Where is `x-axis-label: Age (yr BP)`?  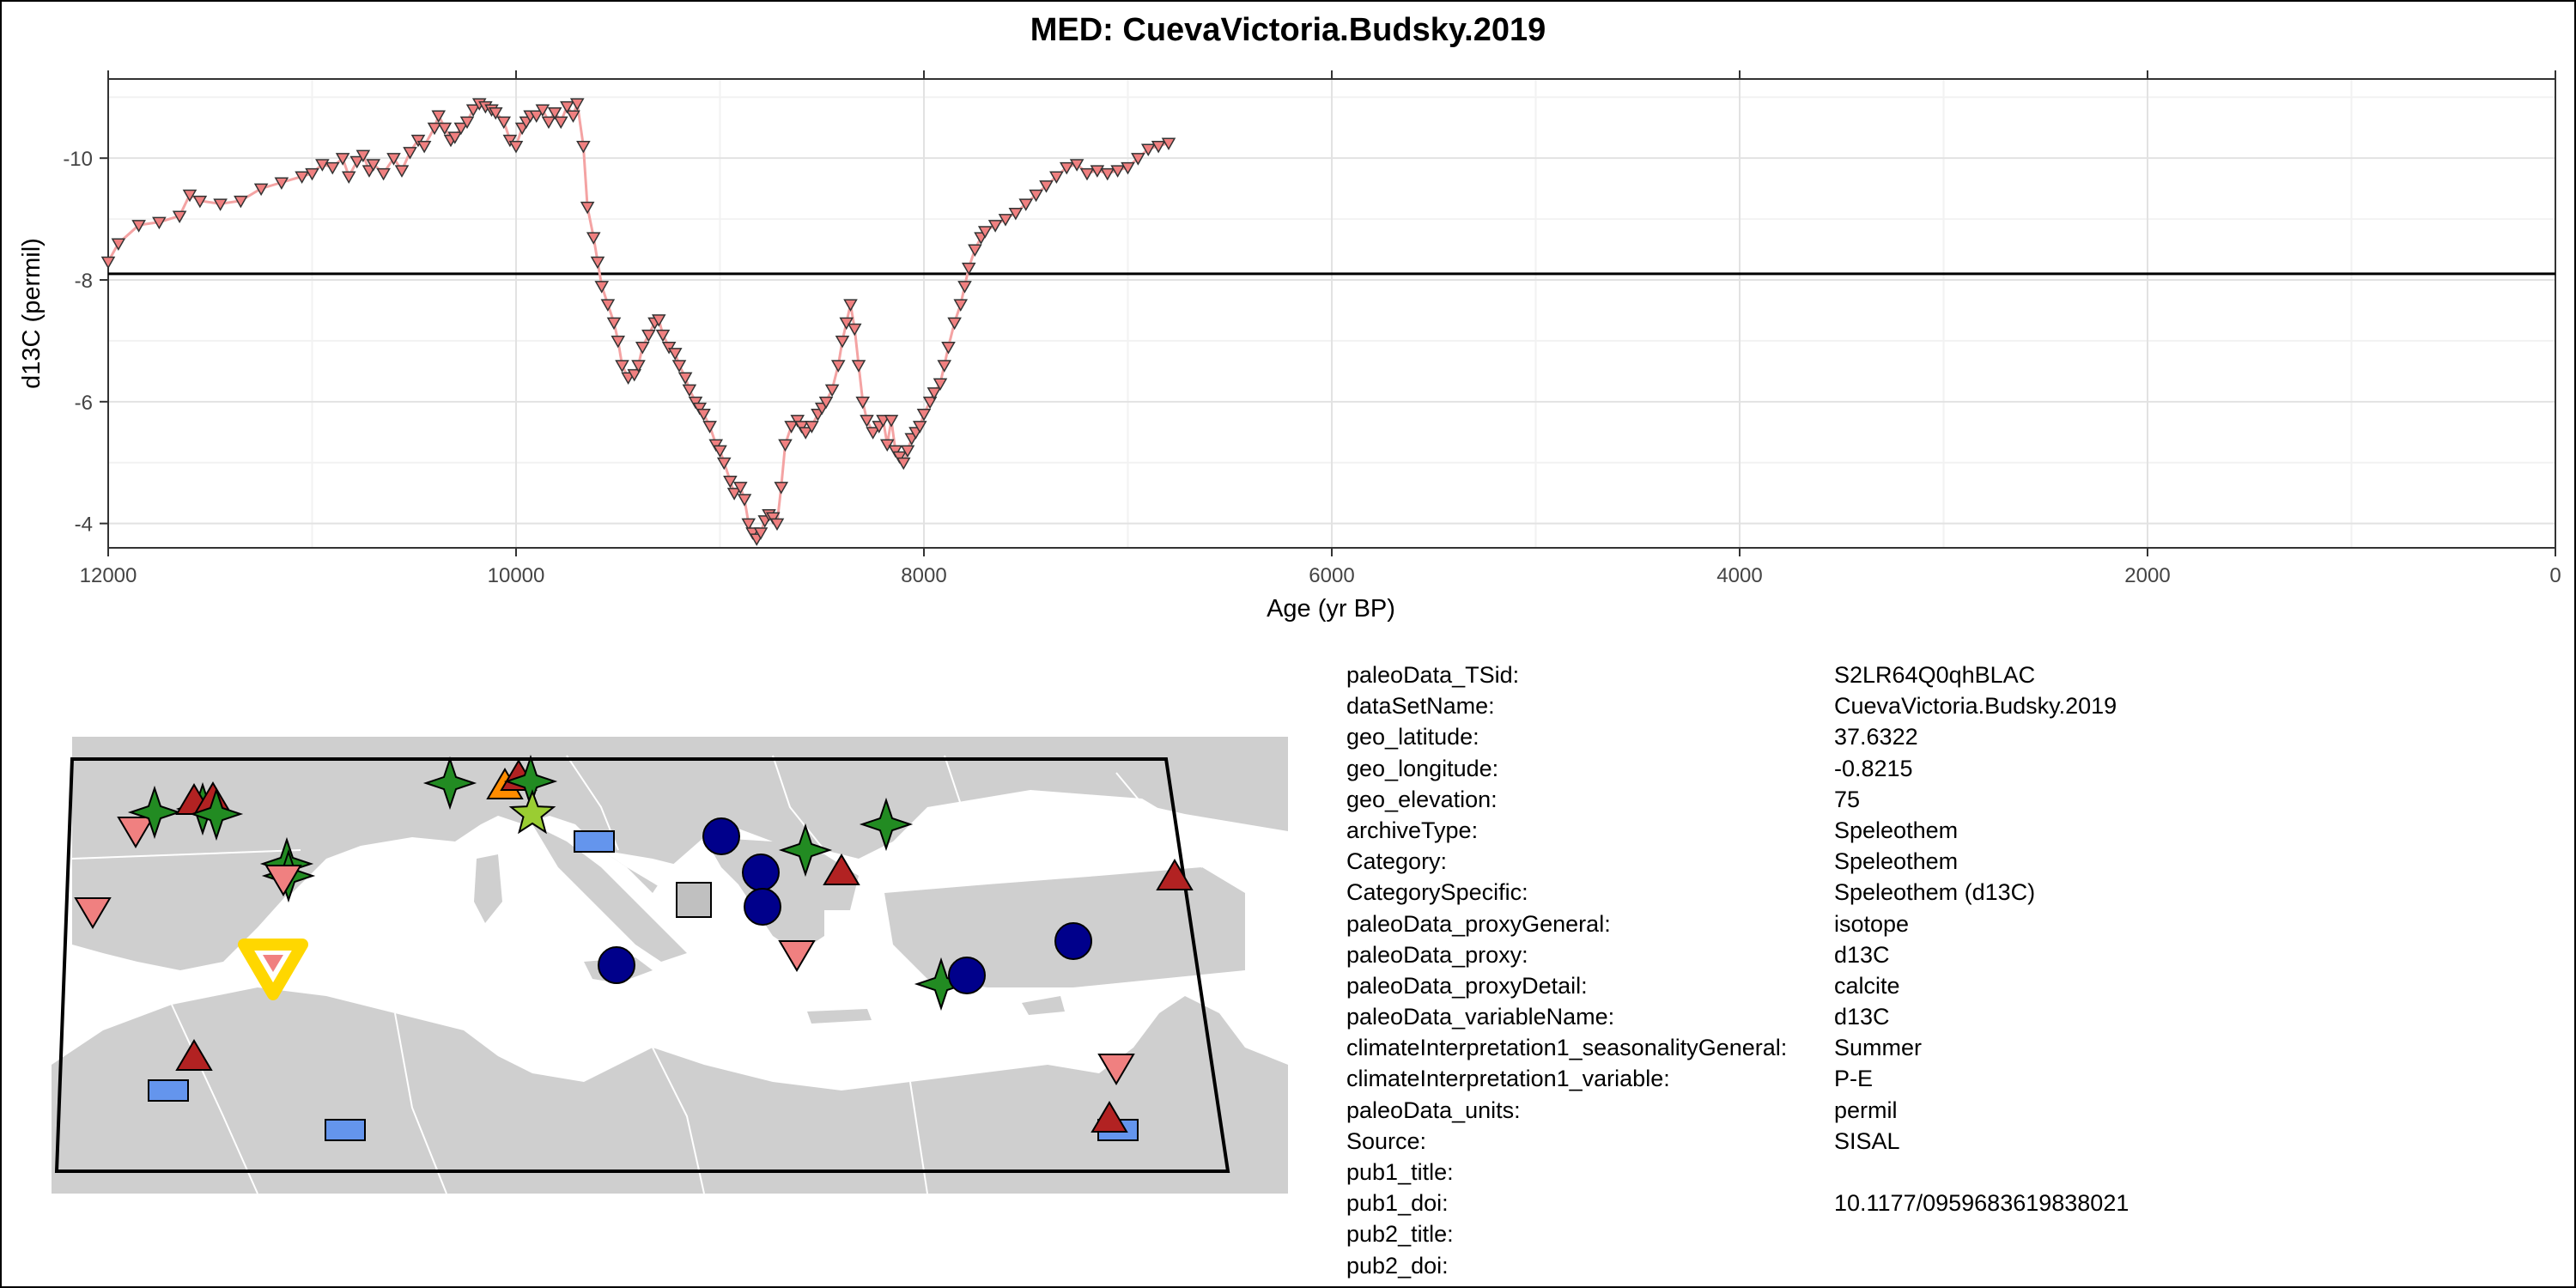
x-axis-label: Age (yr BP) is located at coordinates (1331, 609).